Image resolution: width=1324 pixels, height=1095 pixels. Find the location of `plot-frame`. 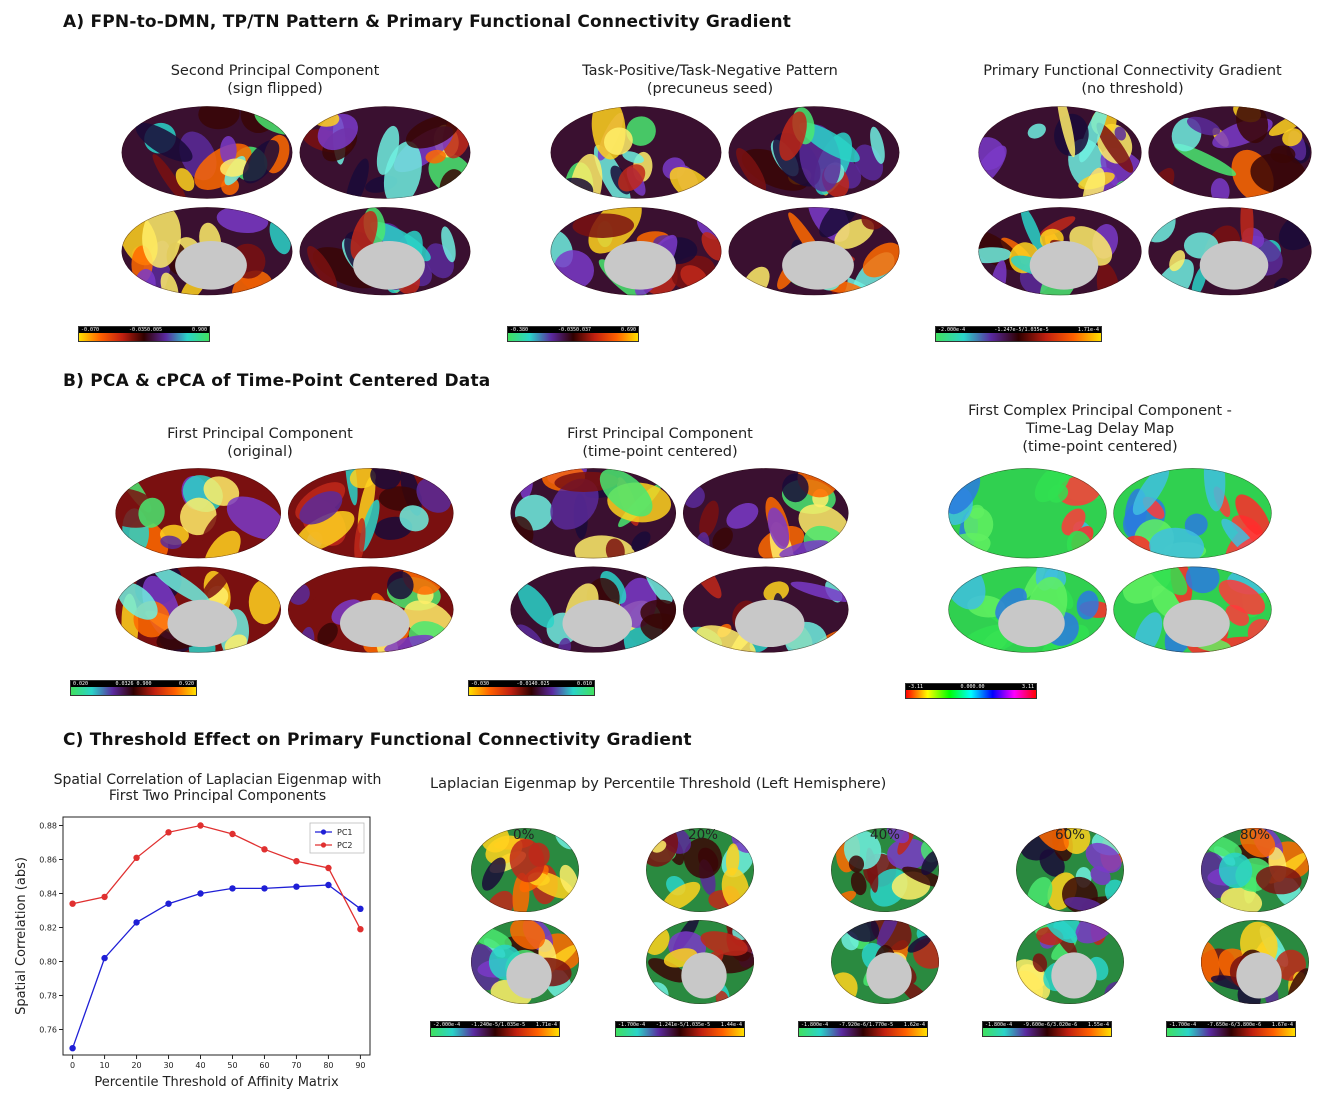

plot-frame is located at coordinates (216, 936).